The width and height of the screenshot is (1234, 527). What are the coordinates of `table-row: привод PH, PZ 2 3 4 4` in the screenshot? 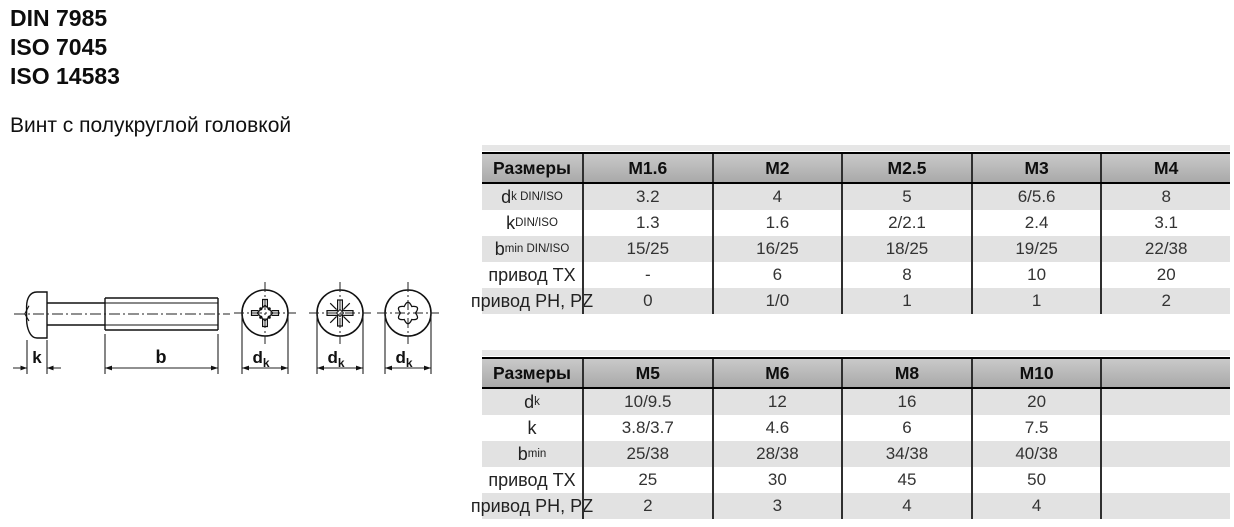 It's located at (850, 506).